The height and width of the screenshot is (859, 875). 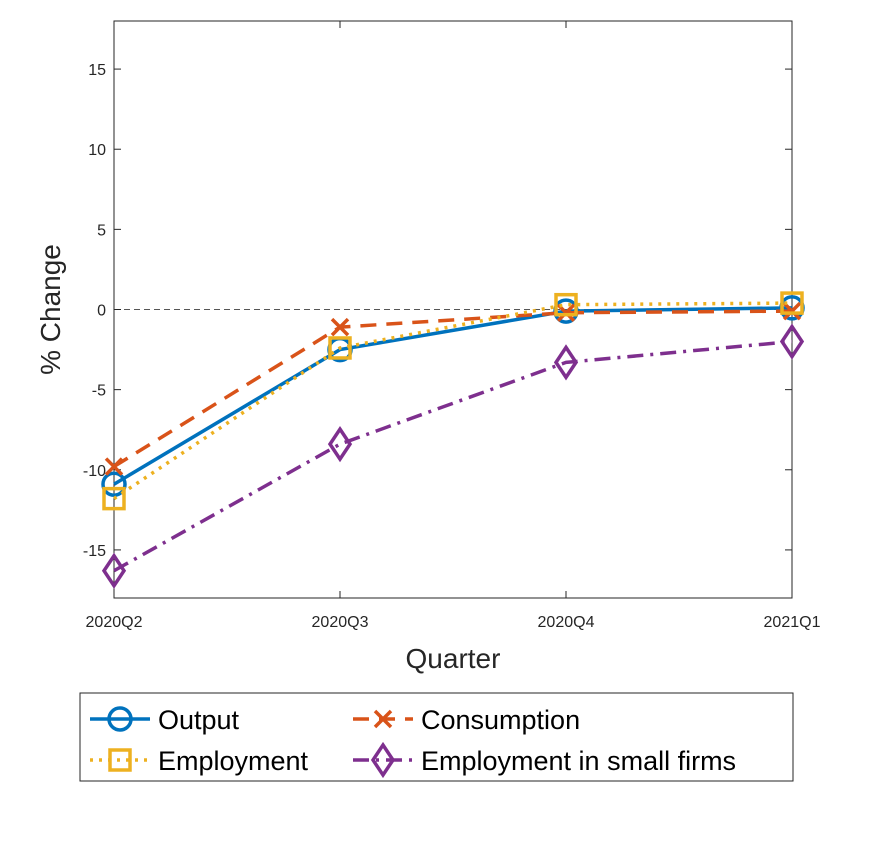 What do you see at coordinates (114, 622) in the screenshot?
I see `x-tick-label: 2020Q2` at bounding box center [114, 622].